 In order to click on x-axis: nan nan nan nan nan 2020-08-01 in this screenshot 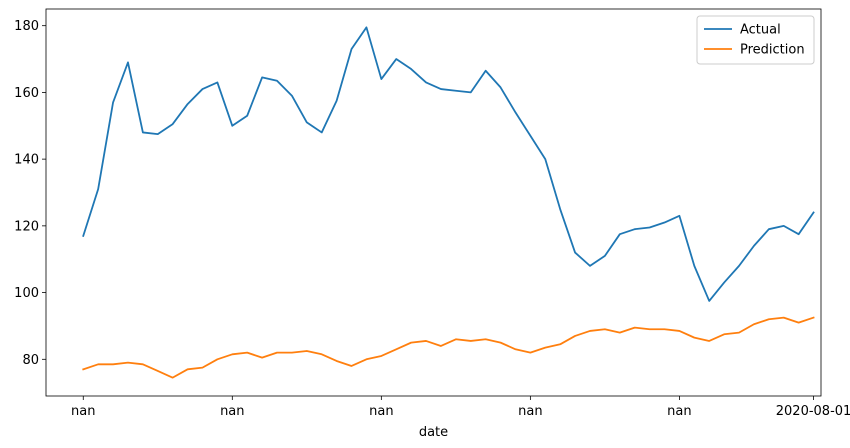, I will do `click(460, 407)`.